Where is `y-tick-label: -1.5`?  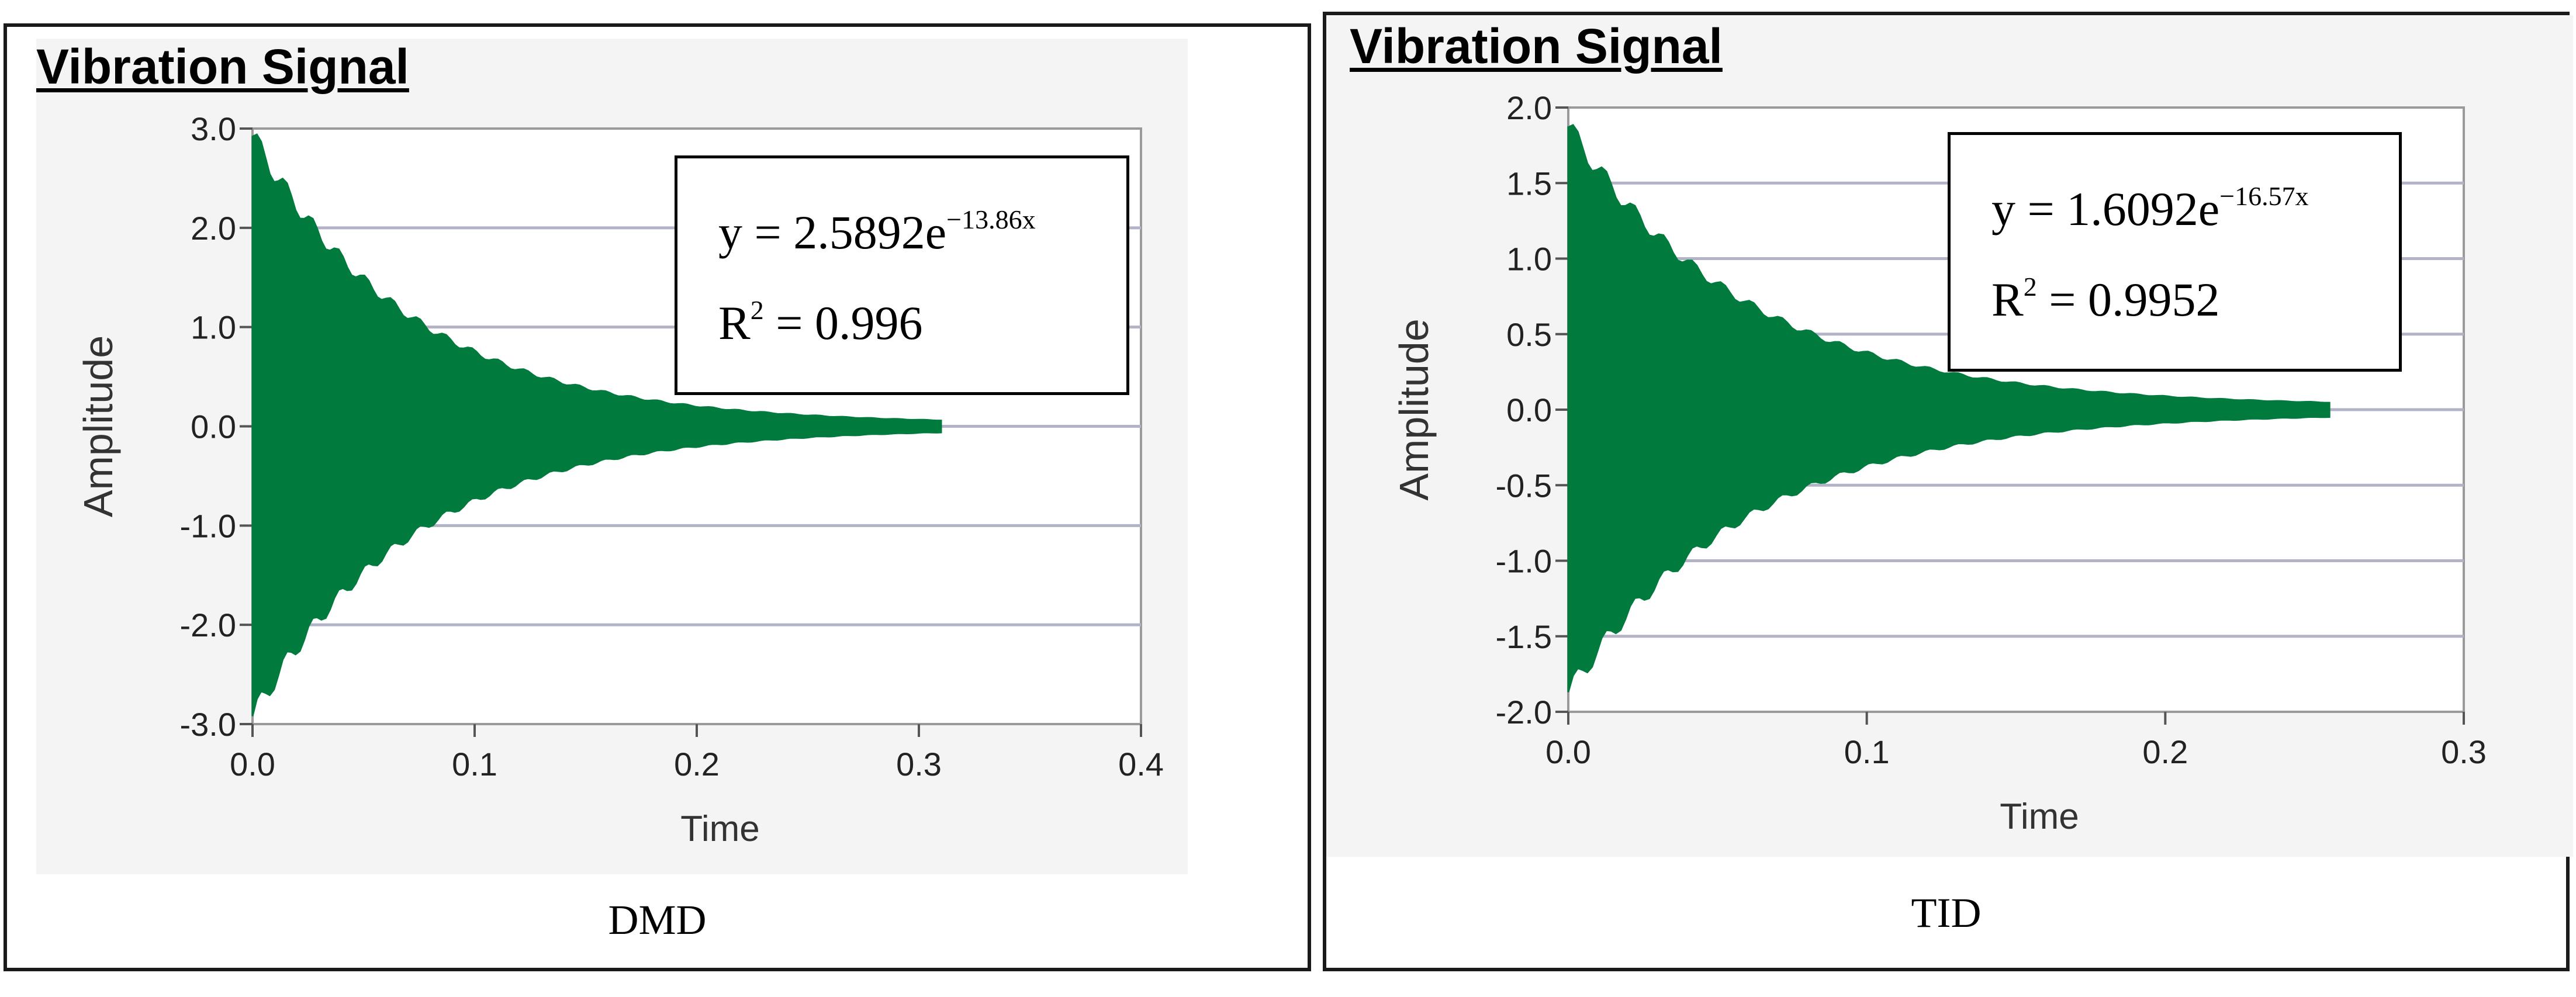 y-tick-label: -1.5 is located at coordinates (1524, 636).